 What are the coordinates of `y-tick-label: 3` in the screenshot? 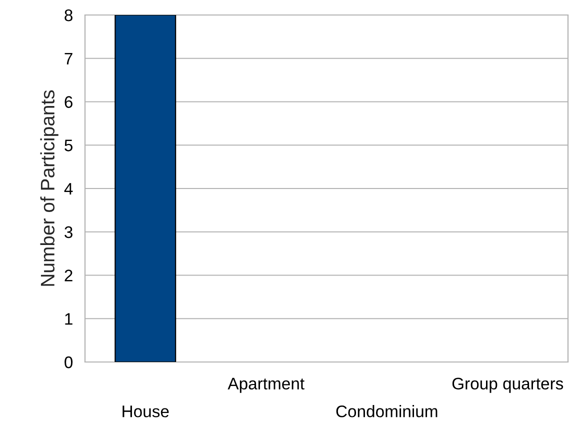 It's located at (68, 232).